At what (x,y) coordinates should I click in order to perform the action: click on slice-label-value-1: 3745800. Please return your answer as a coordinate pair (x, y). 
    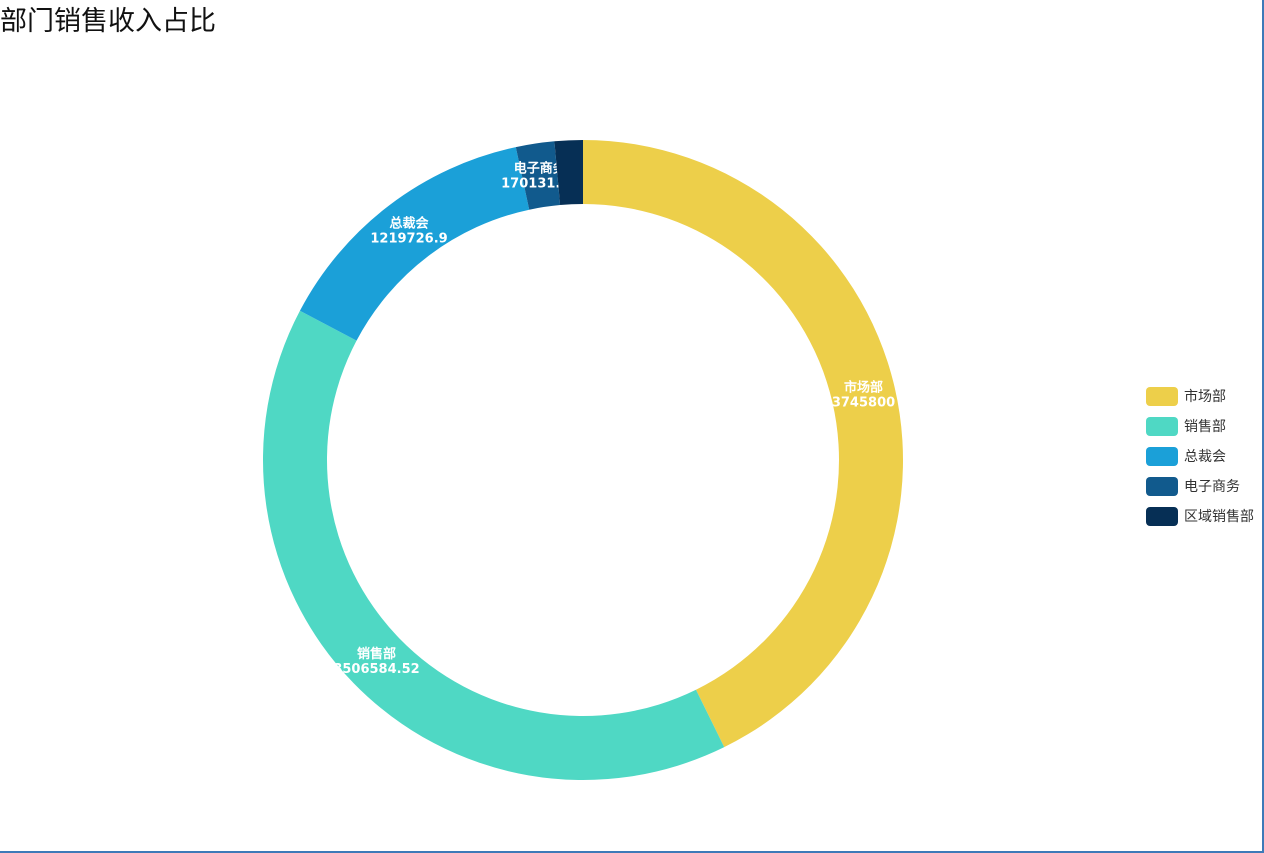
    Looking at the image, I should click on (863, 403).